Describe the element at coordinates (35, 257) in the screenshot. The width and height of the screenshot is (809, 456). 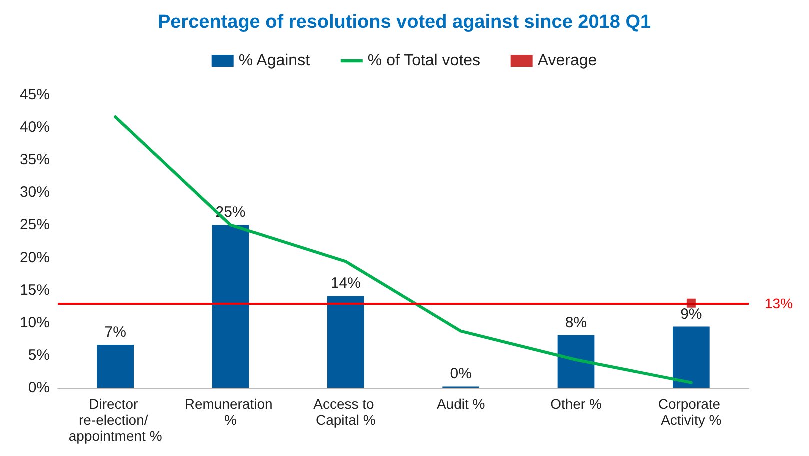
I see `y-tick-label: 20%` at that location.